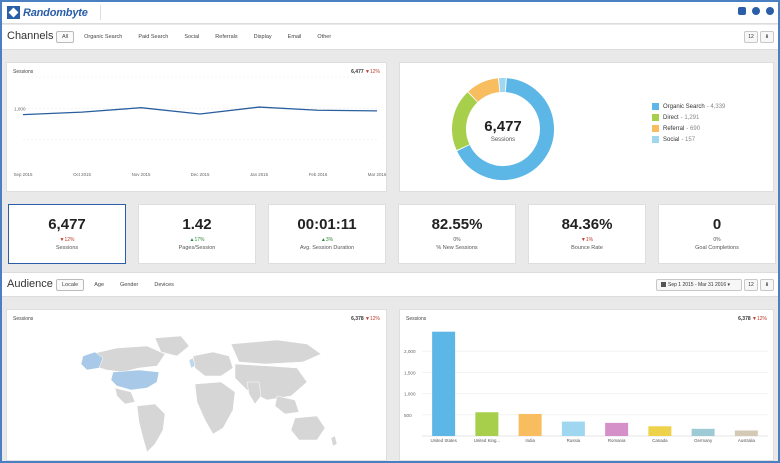 The image size is (780, 463). I want to click on kpi-label: Avg. Session Duration, so click(327, 248).